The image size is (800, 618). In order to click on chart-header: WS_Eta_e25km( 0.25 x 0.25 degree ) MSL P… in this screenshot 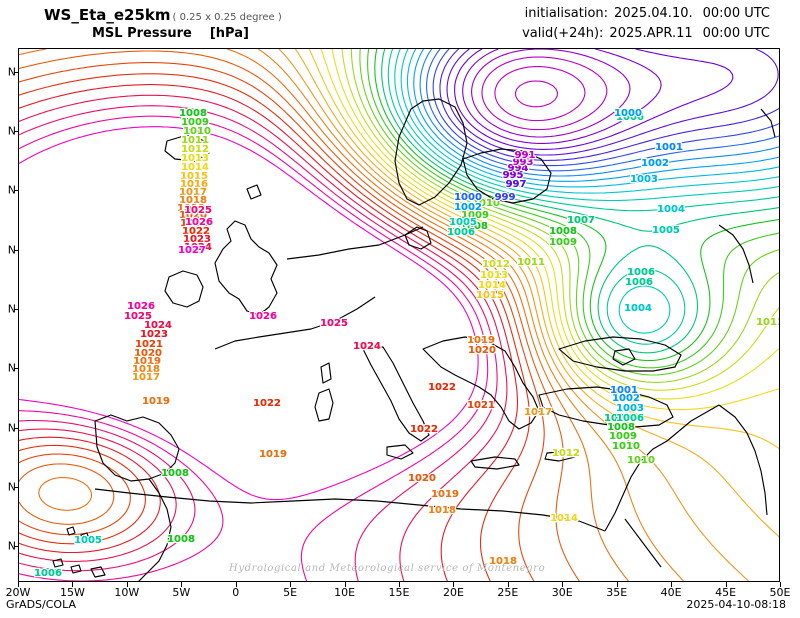, I will do `click(400, 23)`.